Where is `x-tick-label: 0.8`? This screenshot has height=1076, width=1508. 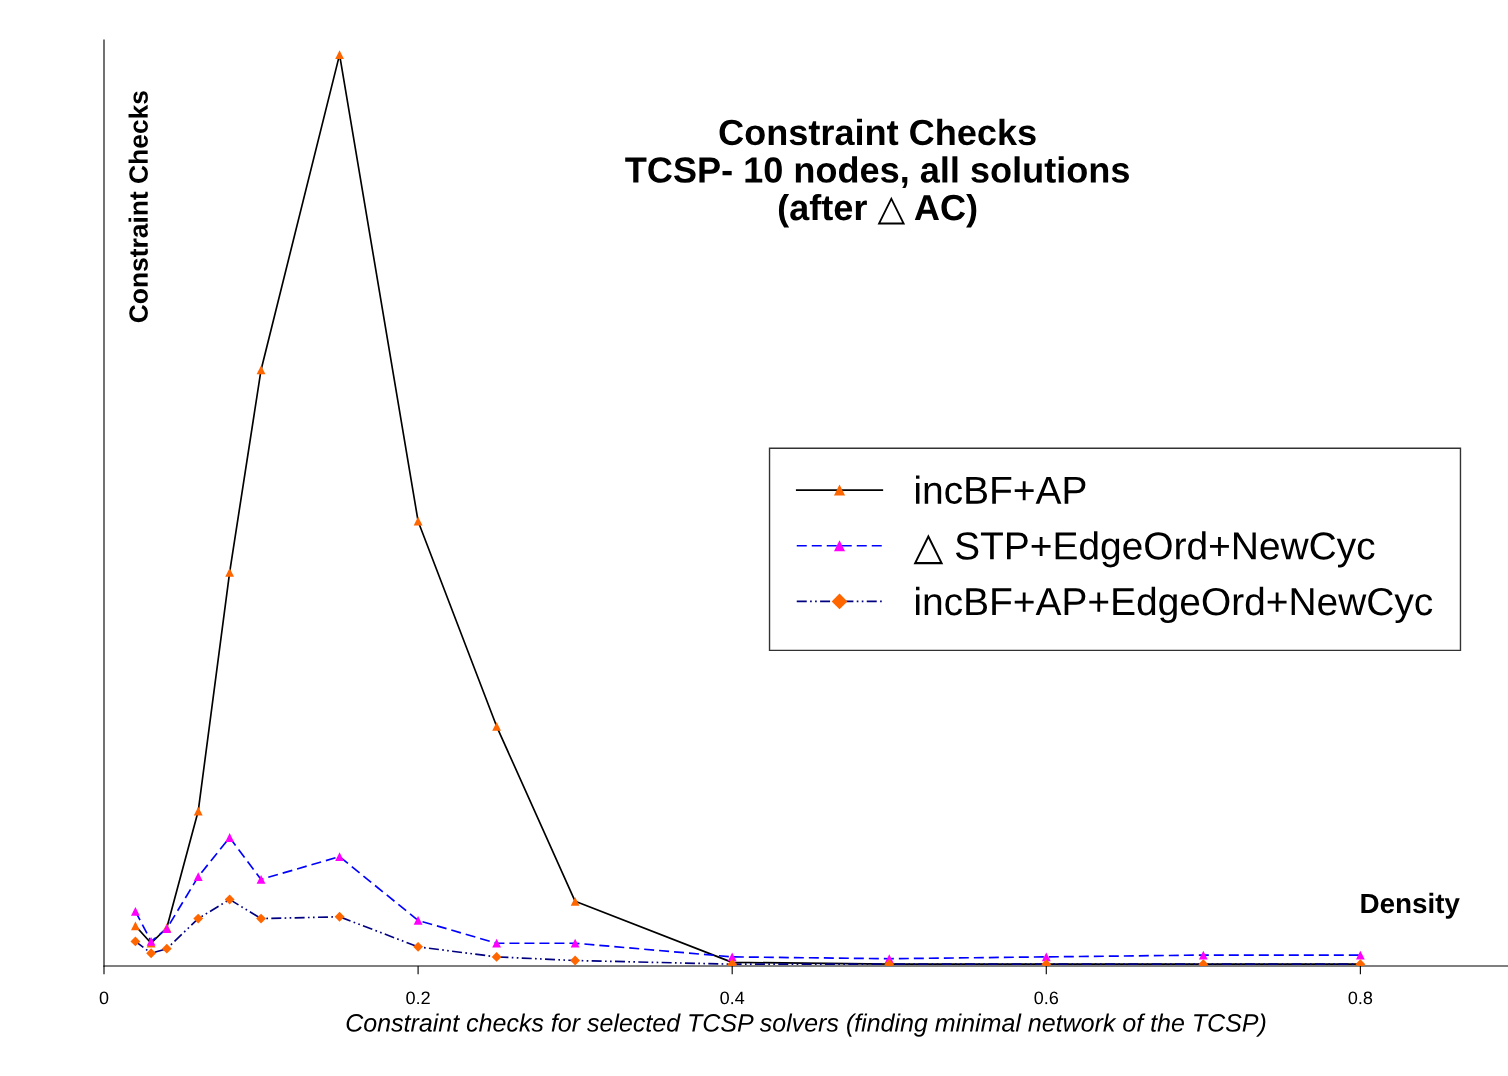
x-tick-label: 0.8 is located at coordinates (1360, 998).